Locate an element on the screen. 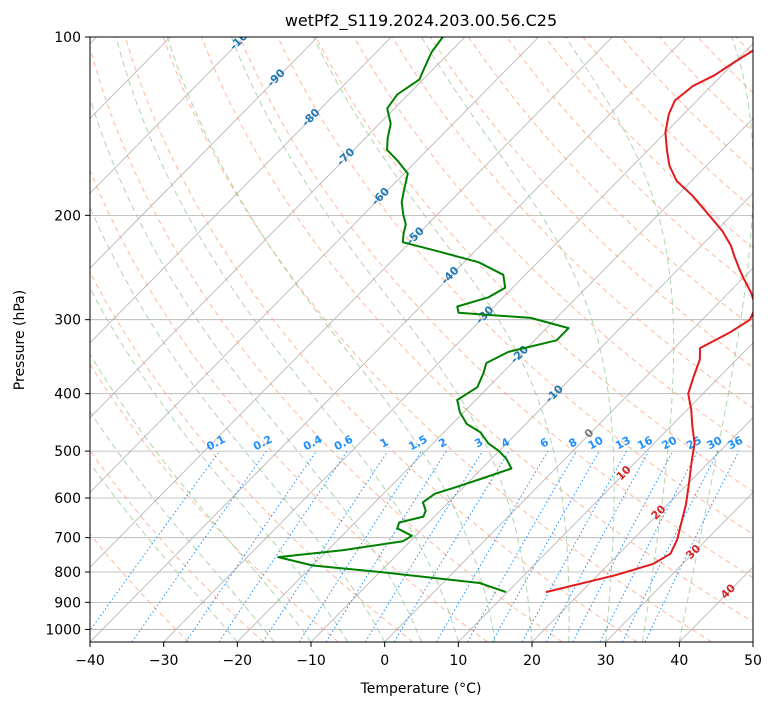  y-axis-label: Pressure (hPa) is located at coordinates (20, 340).